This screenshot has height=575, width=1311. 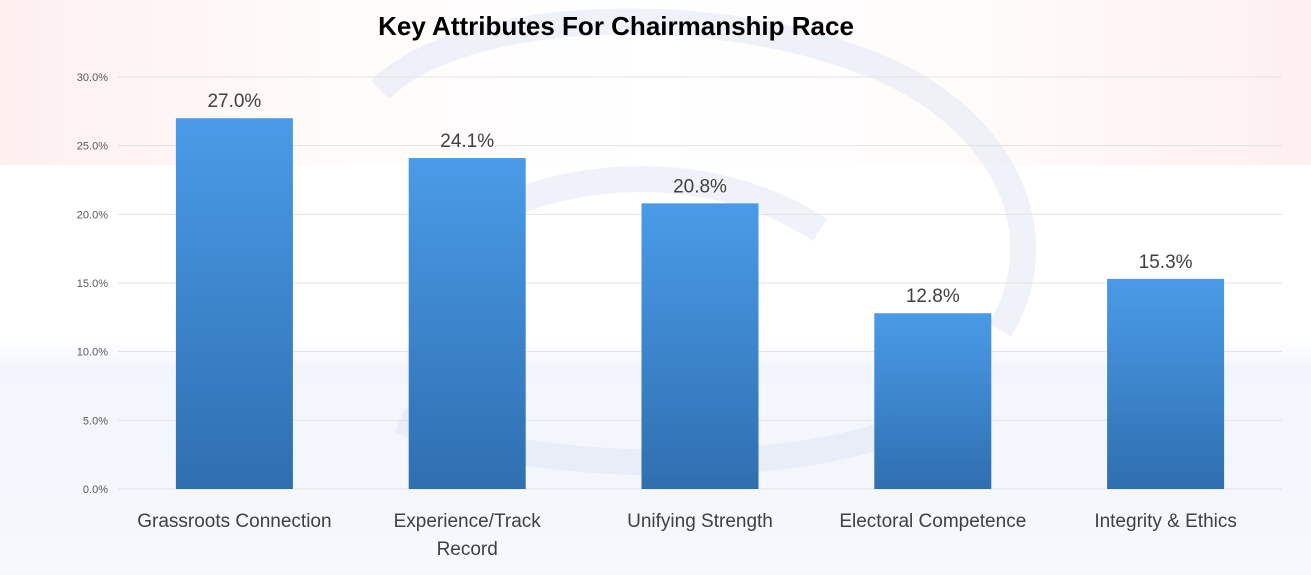 I want to click on y-tick-label: 15.0%, so click(x=92, y=284).